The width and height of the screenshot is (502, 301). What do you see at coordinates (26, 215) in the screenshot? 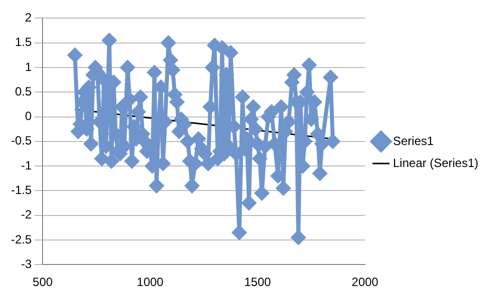
I see `y-tick-label: -2` at bounding box center [26, 215].